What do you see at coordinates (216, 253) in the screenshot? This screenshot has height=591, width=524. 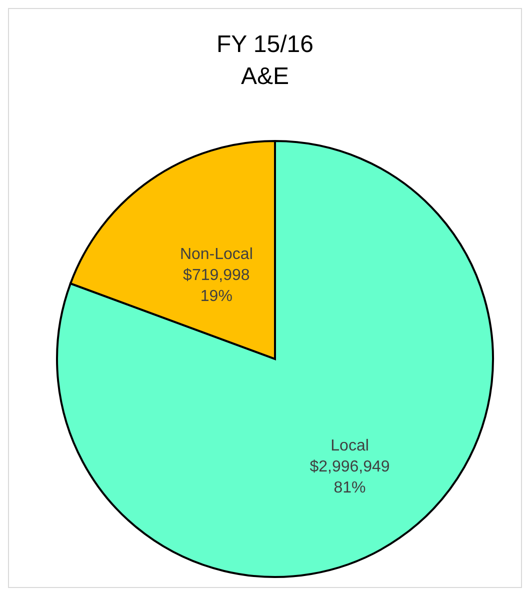 I see `slice-label: Non-Local` at bounding box center [216, 253].